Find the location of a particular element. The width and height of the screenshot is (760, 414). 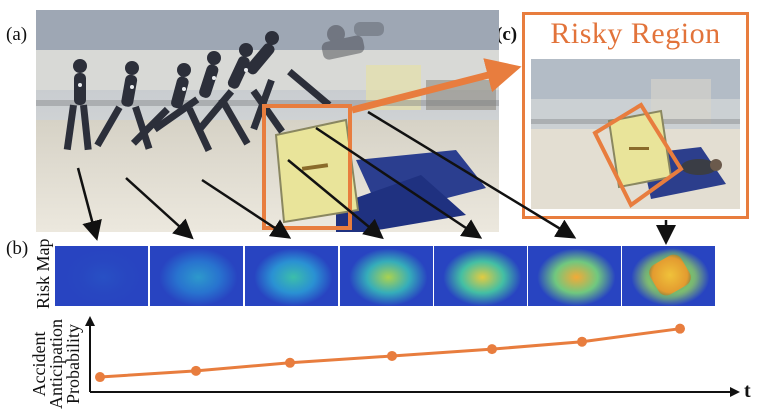

time-axis-label: t is located at coordinates (747, 391).